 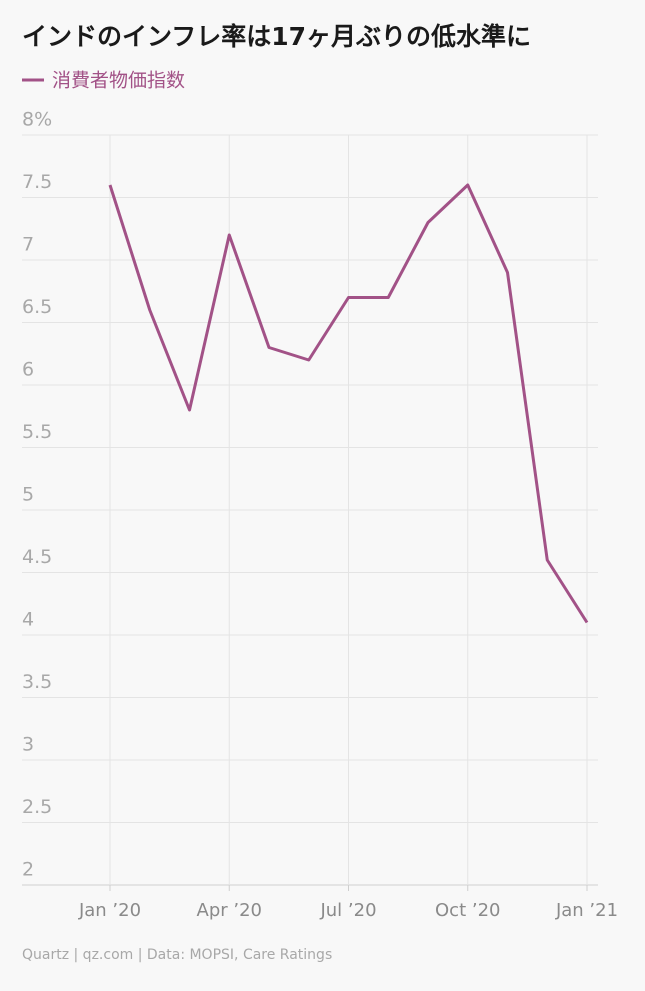 I want to click on y-tick-label: 2, so click(x=28, y=870).